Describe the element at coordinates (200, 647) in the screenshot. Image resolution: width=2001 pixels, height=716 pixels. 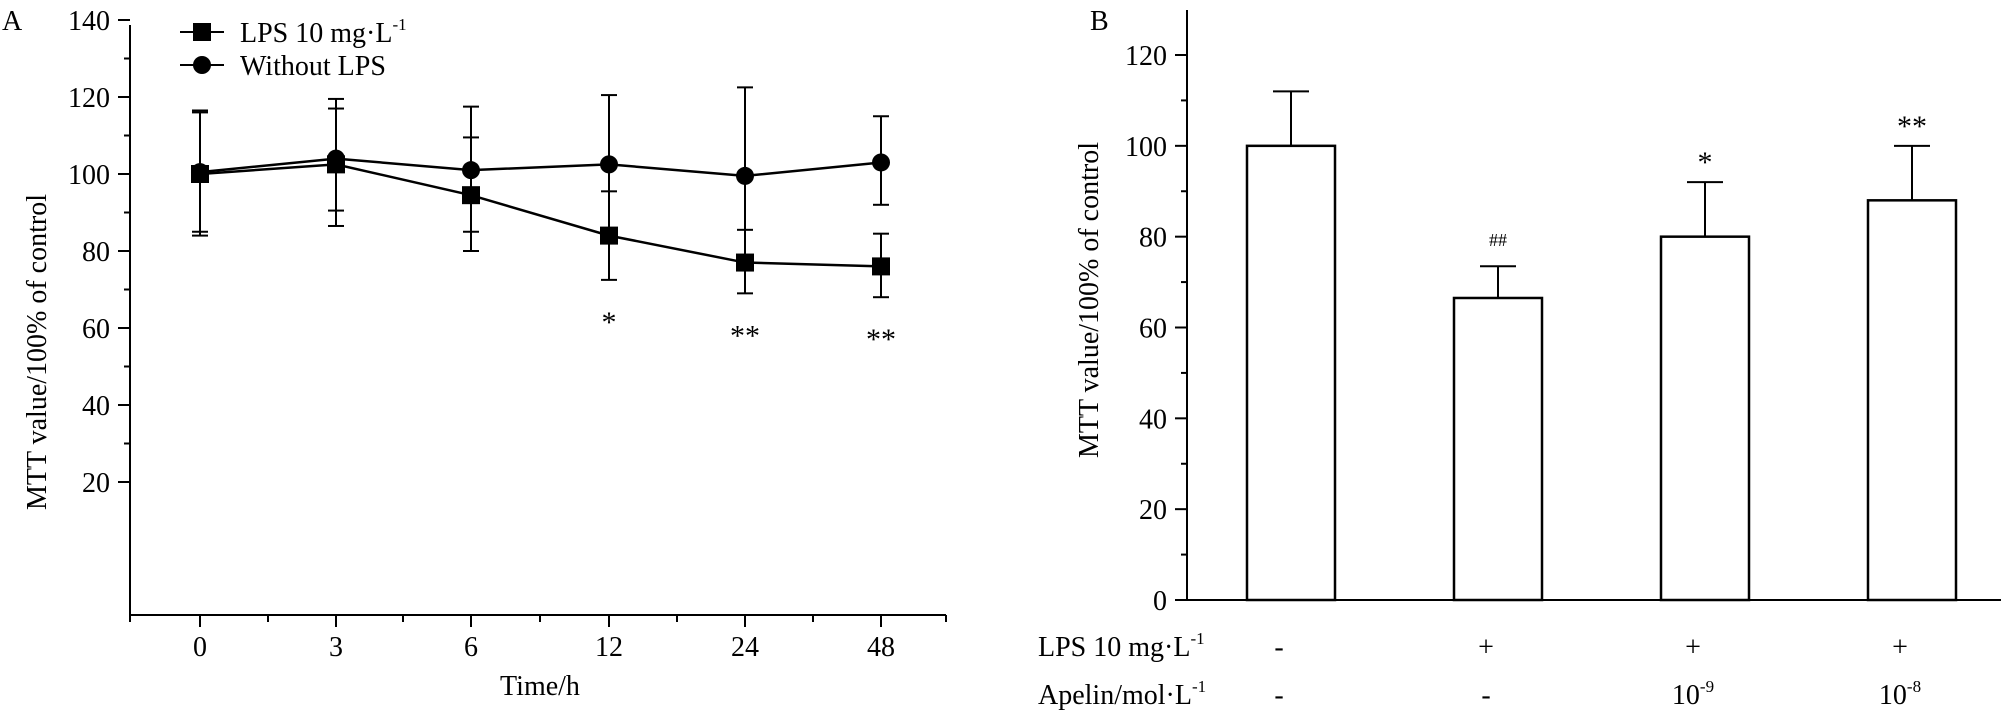
I see `x-tick-label: 0` at that location.